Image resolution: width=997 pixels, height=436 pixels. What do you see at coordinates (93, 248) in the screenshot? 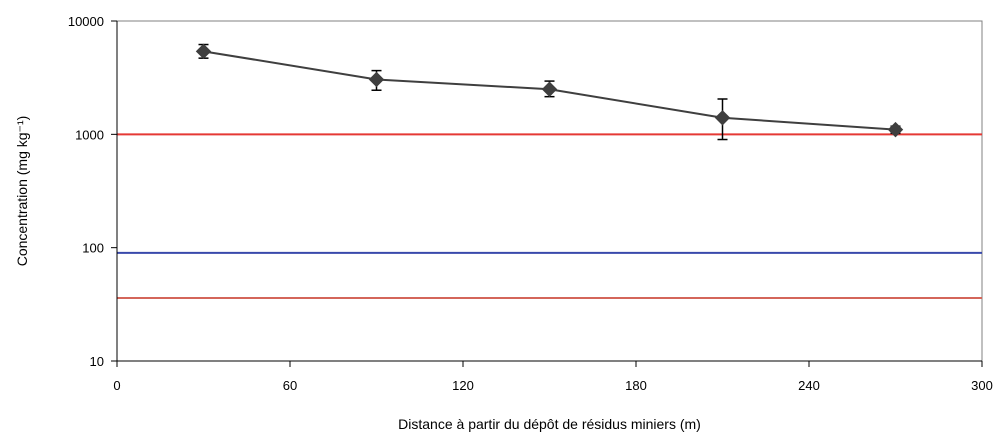
I see `y-tick-label: 100` at bounding box center [93, 248].